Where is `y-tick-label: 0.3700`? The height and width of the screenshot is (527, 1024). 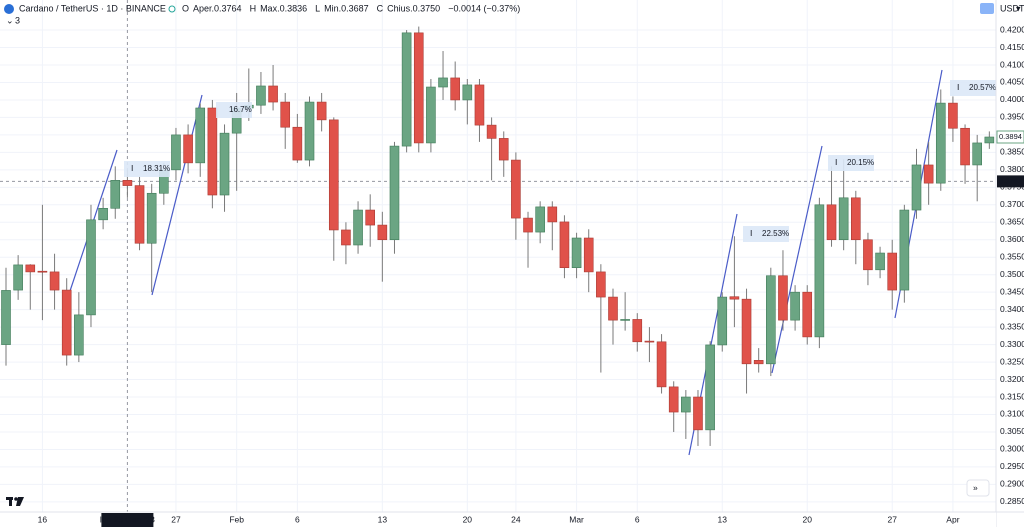 y-tick-label: 0.3700 is located at coordinates (1012, 204).